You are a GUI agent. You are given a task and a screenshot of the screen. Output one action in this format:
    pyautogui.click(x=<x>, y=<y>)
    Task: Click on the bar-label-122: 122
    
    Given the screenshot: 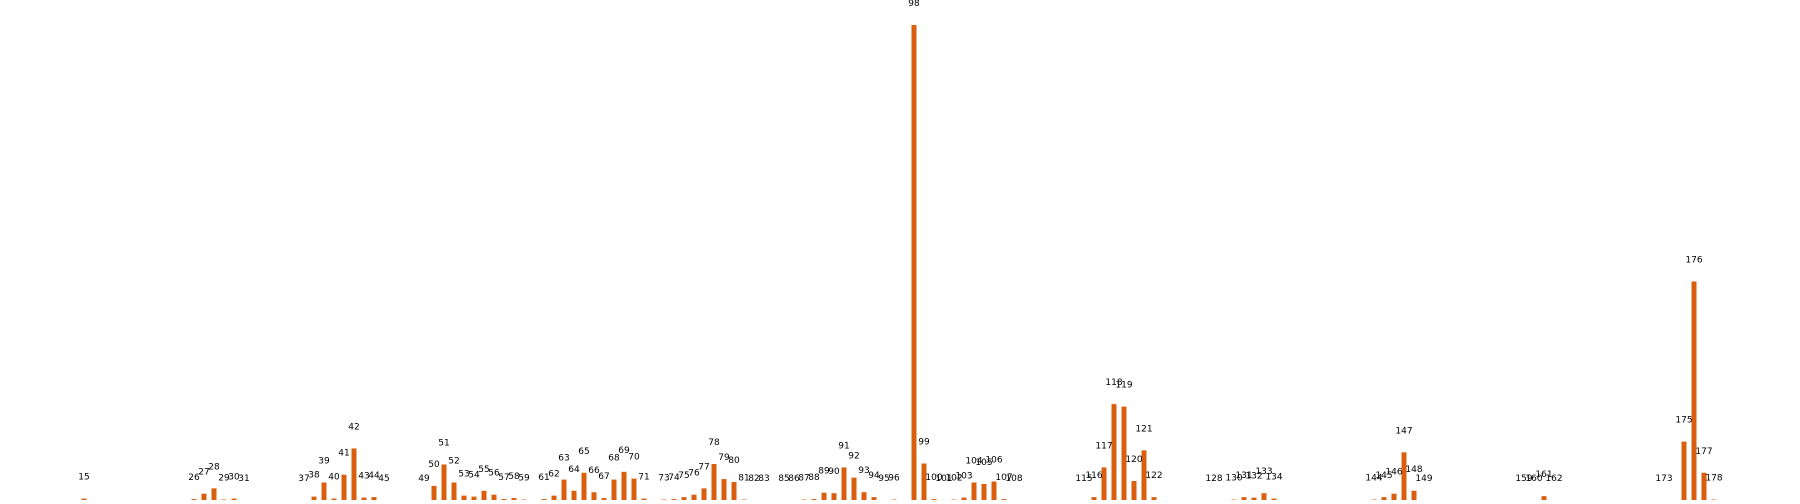 What is the action you would take?
    pyautogui.click(x=1153, y=476)
    